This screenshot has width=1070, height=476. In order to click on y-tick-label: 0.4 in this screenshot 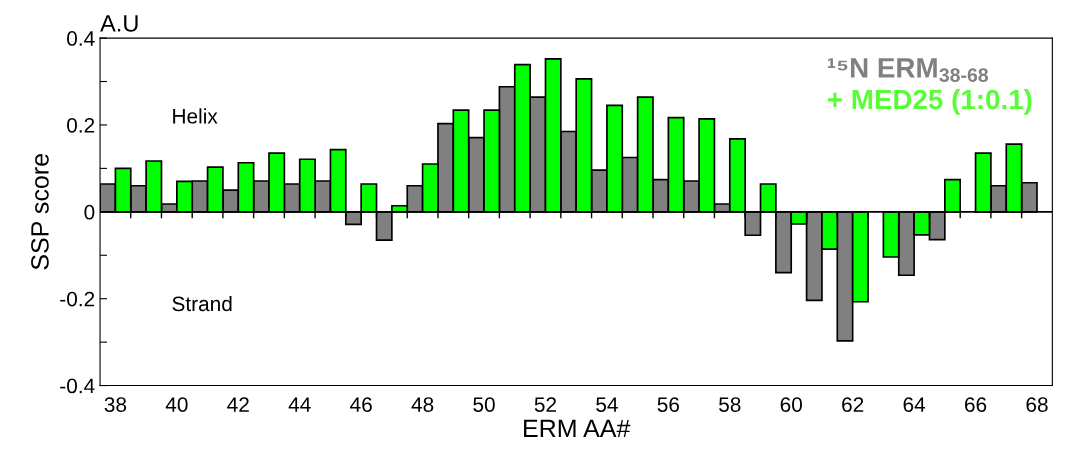, I will do `click(81, 38)`.